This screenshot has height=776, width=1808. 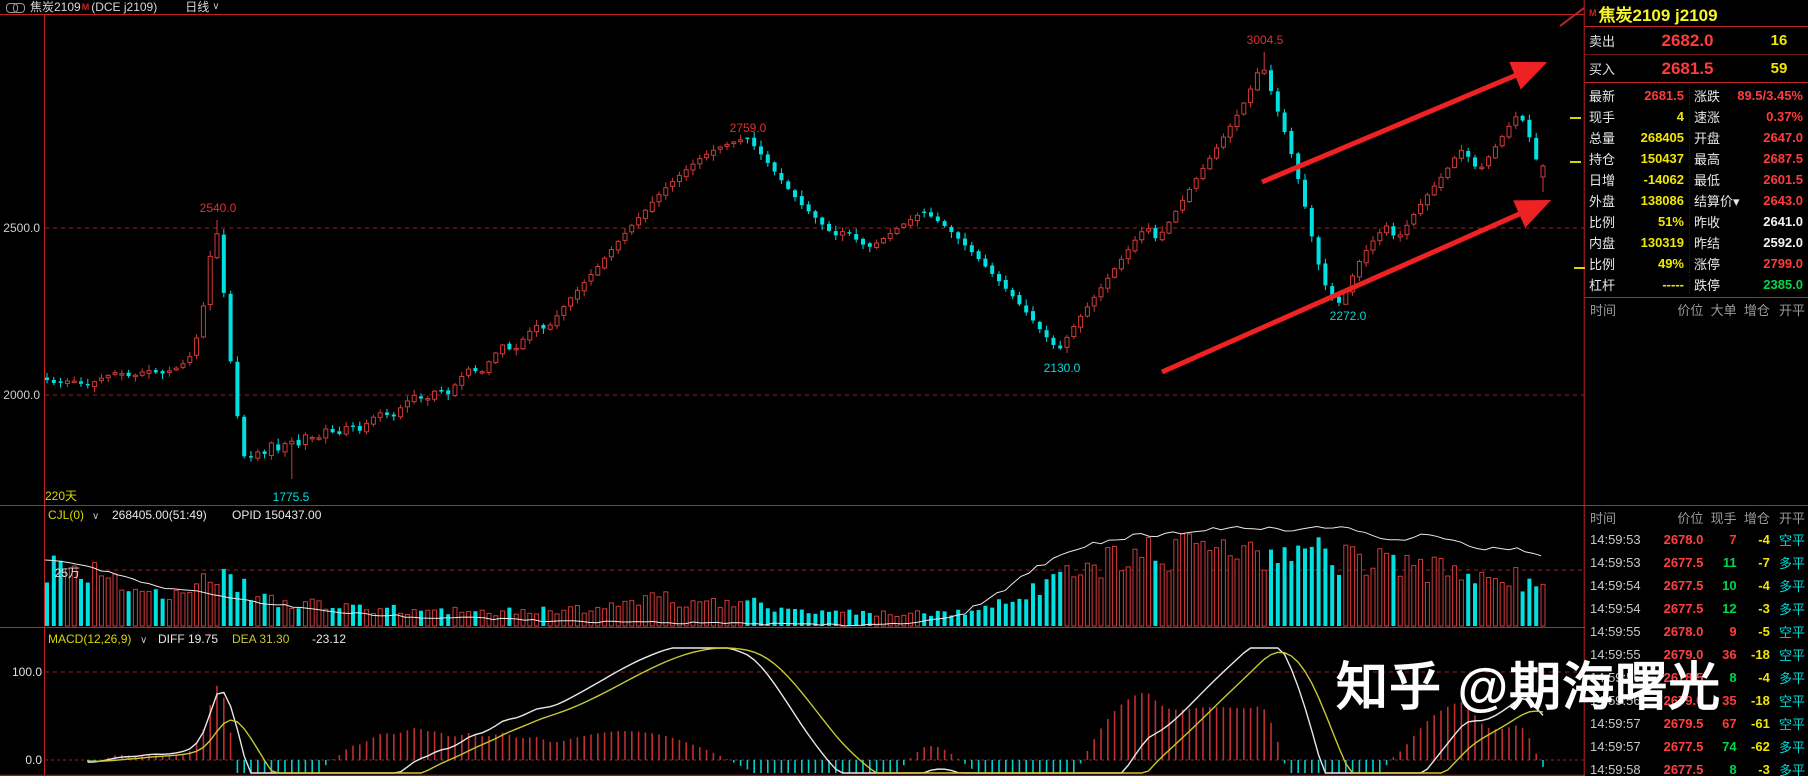 I want to click on stat-label: 结算价▾, so click(x=1717, y=201).